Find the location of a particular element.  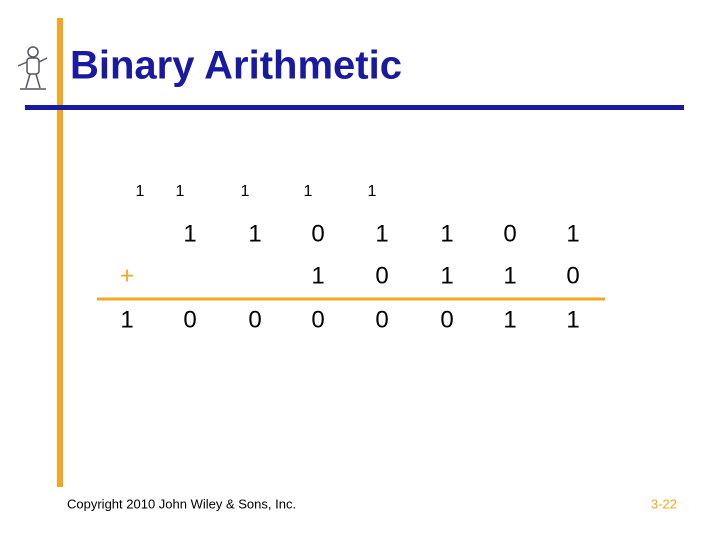

title-rule is located at coordinates (354, 107).